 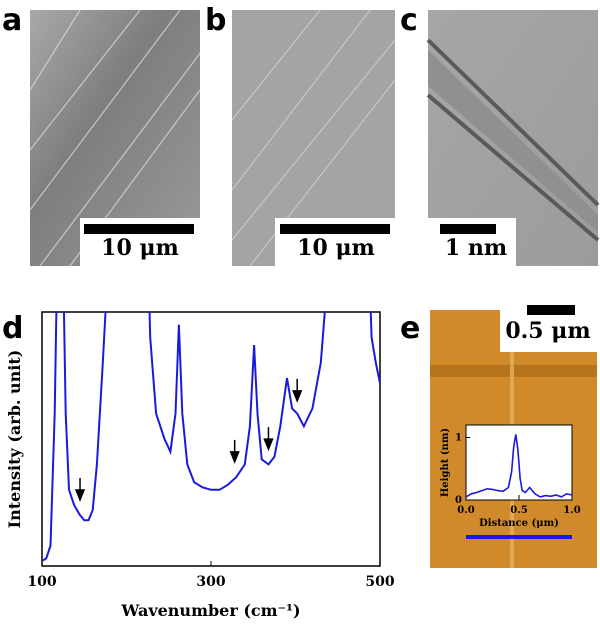 I want to click on x-tick-label: 300, so click(x=210, y=582).